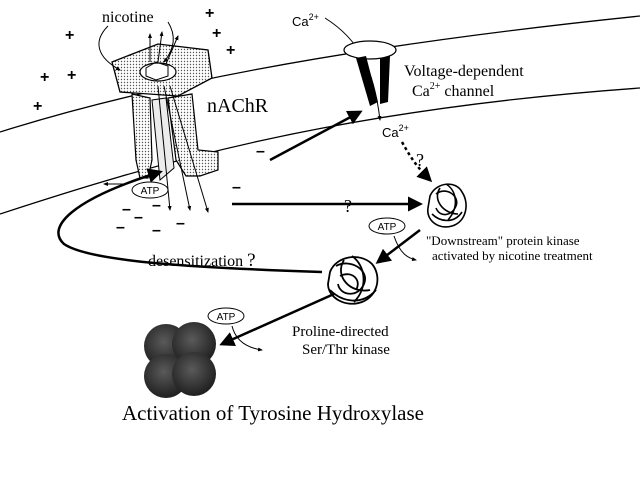 This screenshot has width=640, height=480. I want to click on protein-kinase-icon, so click(447, 205).